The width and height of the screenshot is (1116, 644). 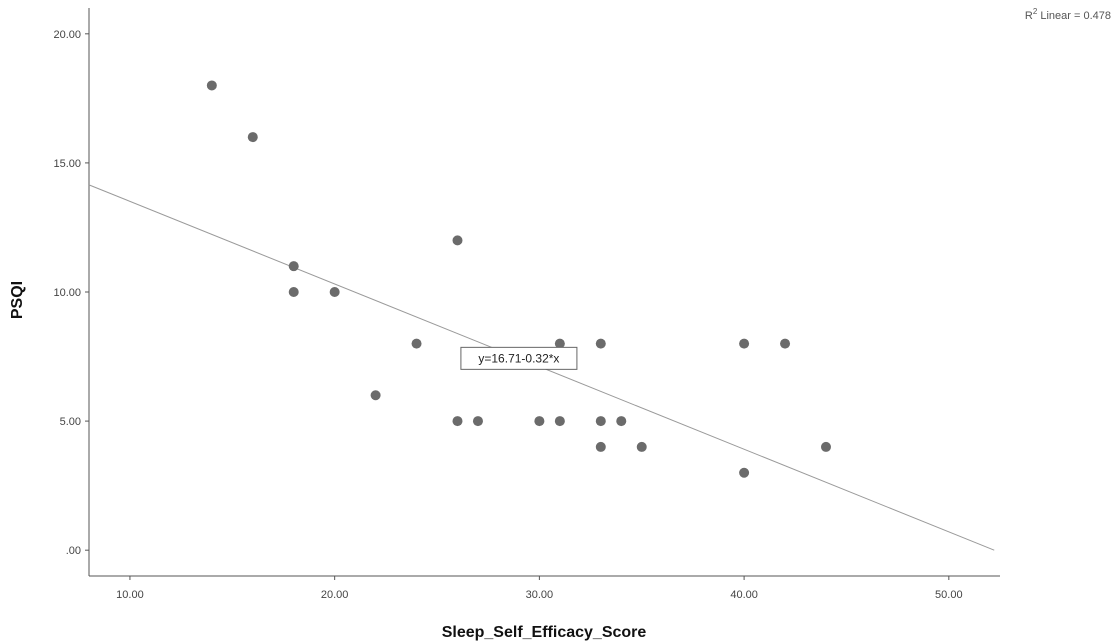 What do you see at coordinates (17, 300) in the screenshot?
I see `y-axis-title: PSQI` at bounding box center [17, 300].